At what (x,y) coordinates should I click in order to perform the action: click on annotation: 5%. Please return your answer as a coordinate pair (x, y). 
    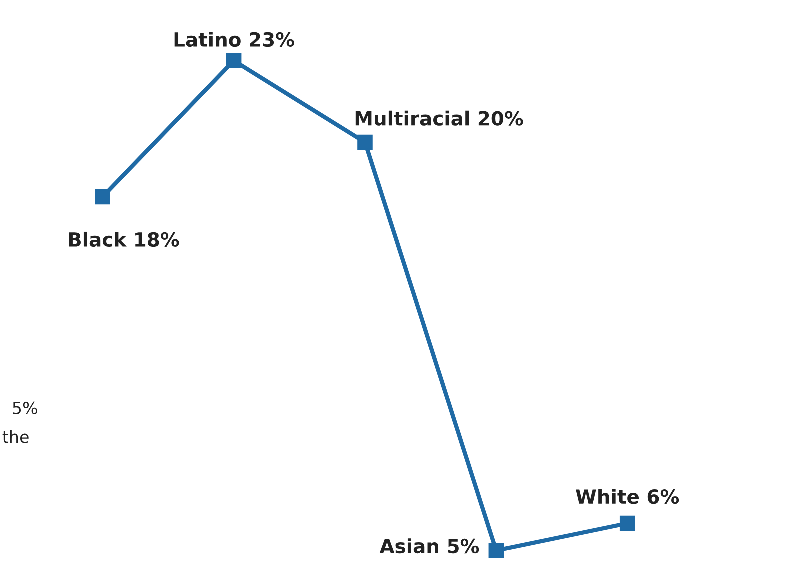
    Looking at the image, I should click on (25, 408).